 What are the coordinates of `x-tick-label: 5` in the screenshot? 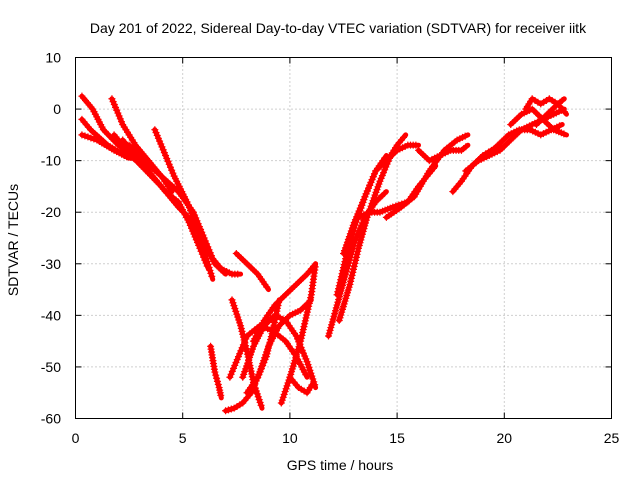 It's located at (183, 438).